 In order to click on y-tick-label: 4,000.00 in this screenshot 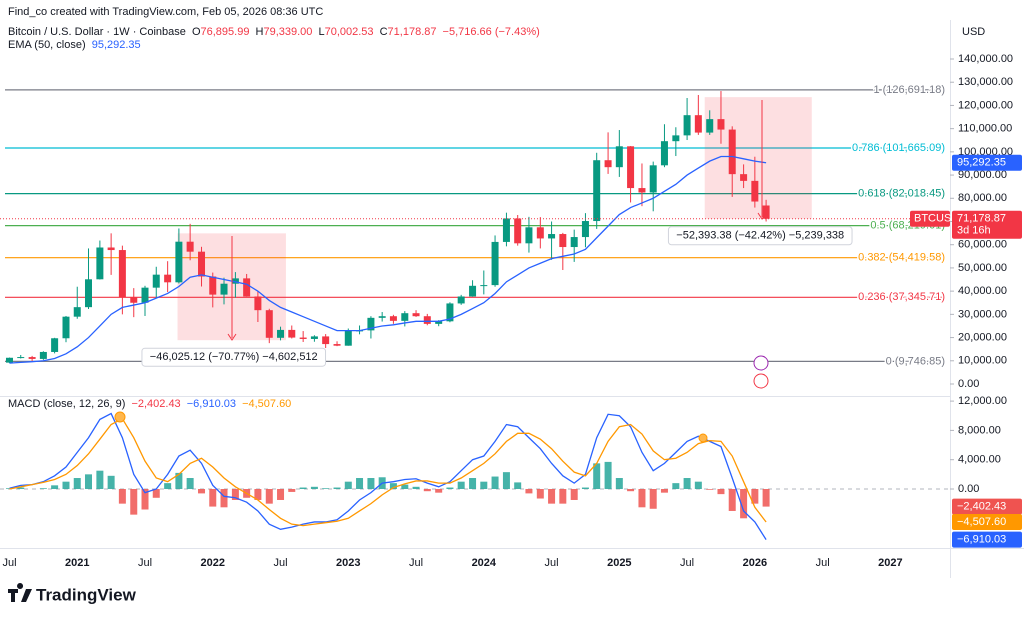, I will do `click(979, 460)`.